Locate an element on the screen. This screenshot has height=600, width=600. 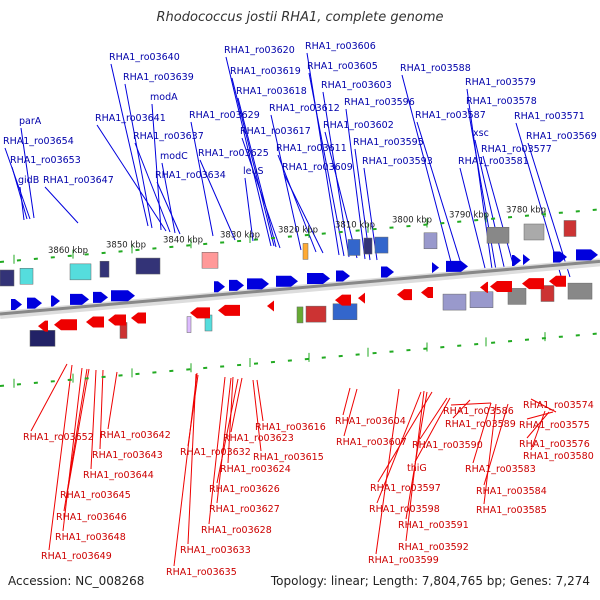
kbp-scale-label: 3830 kbp is located at coordinates (240, 236).